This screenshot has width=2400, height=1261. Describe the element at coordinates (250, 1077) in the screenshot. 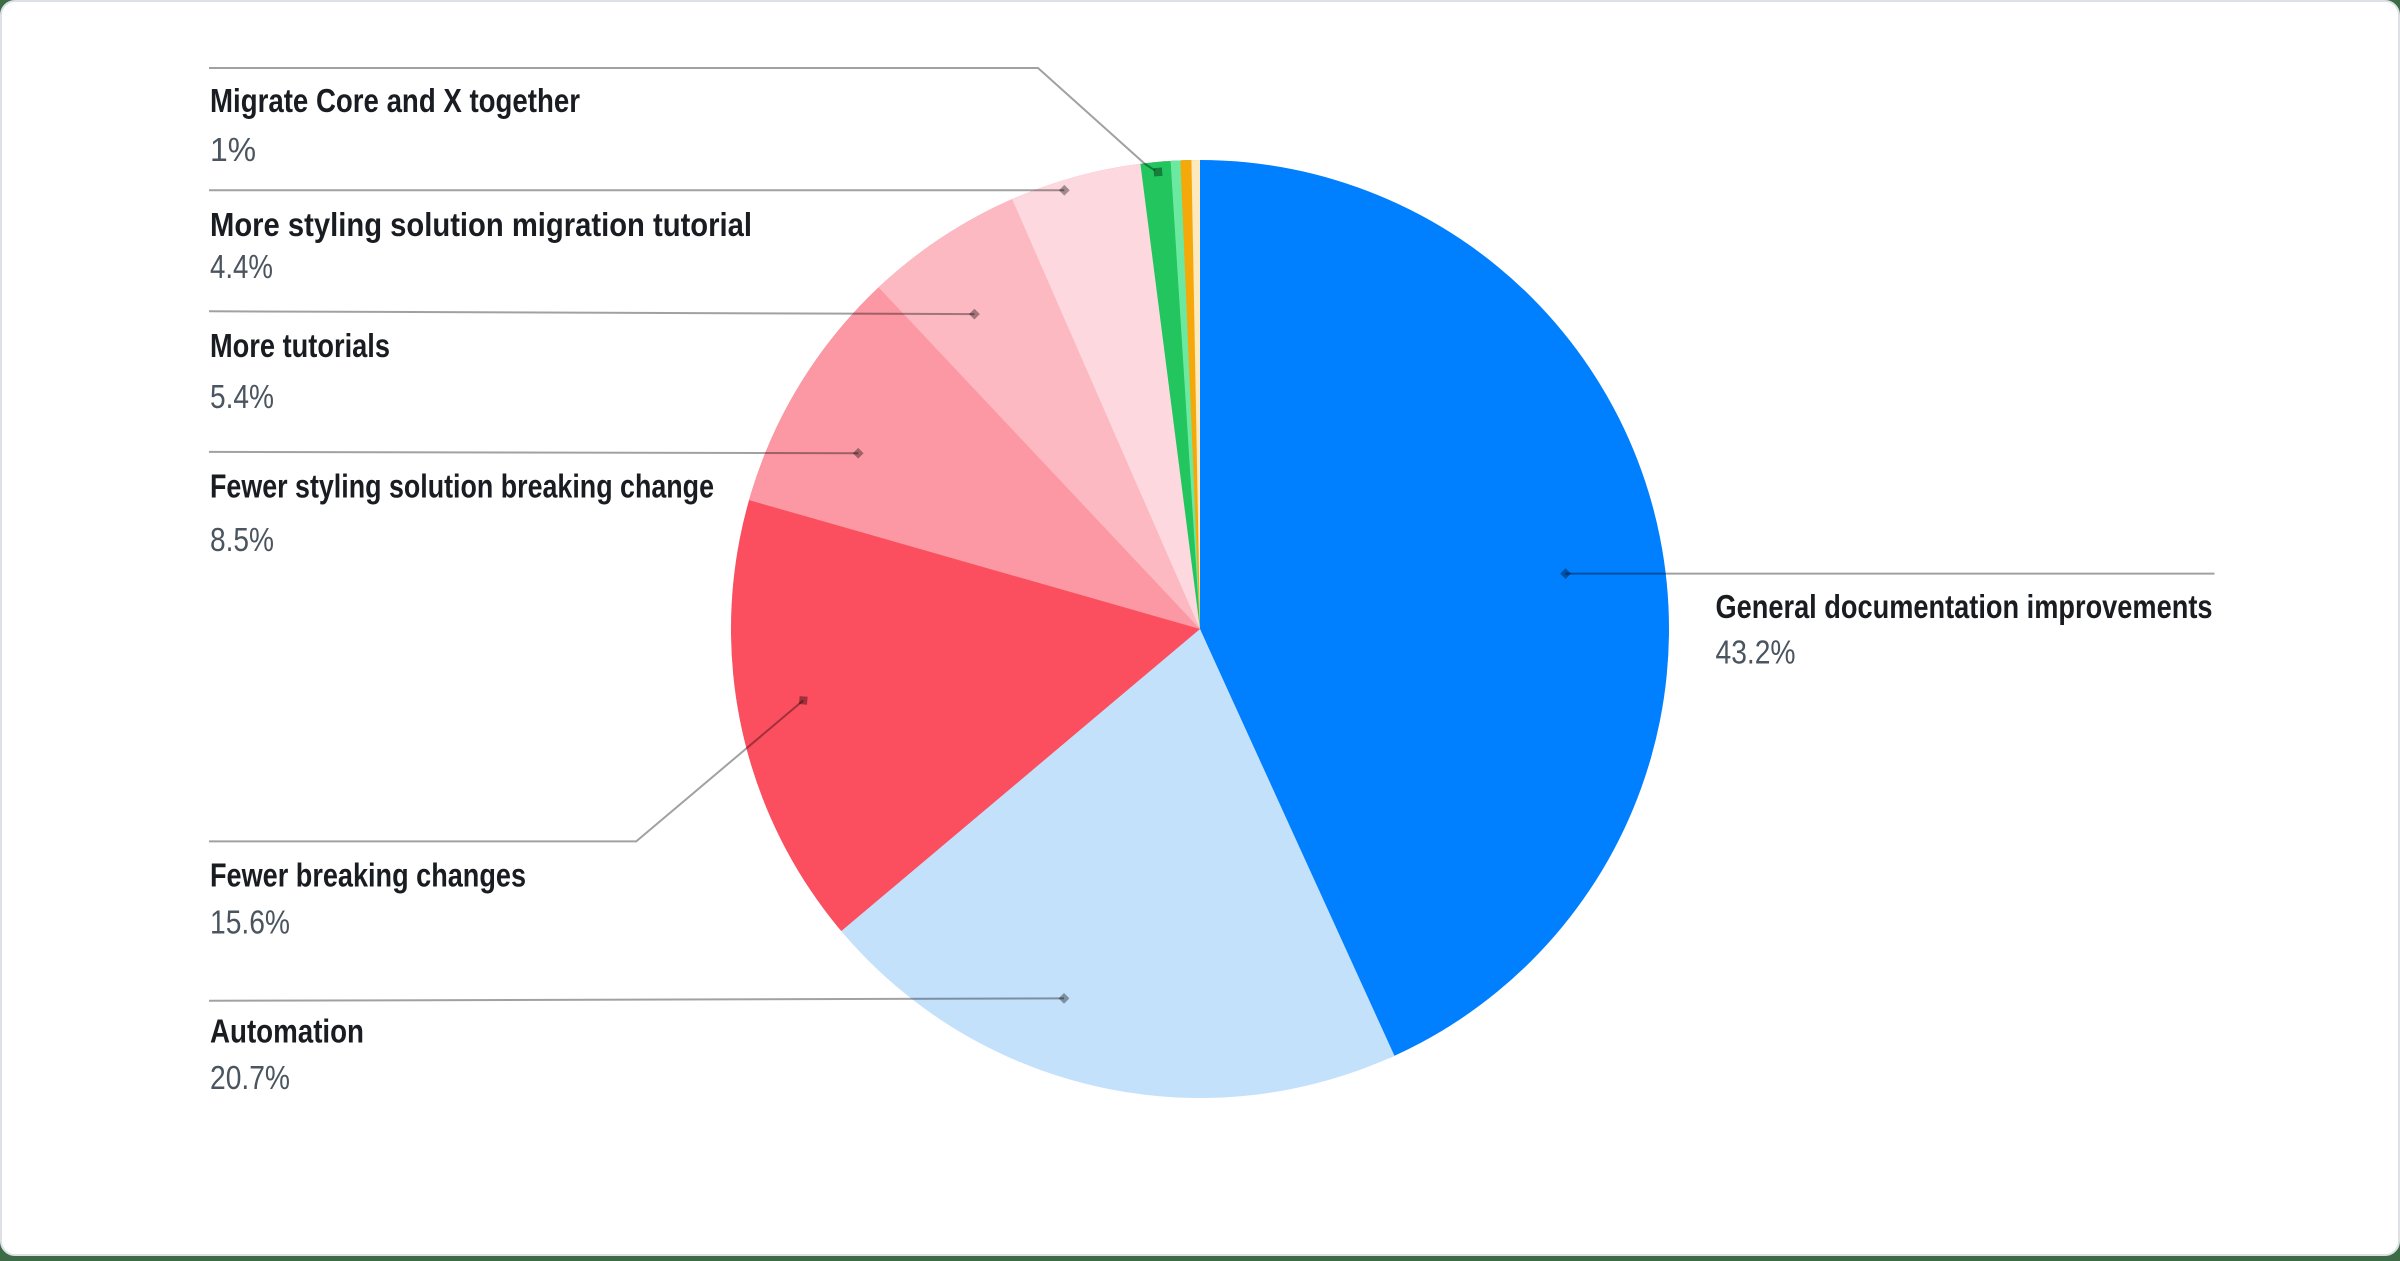

I see `svg-text: 20.7%` at that location.